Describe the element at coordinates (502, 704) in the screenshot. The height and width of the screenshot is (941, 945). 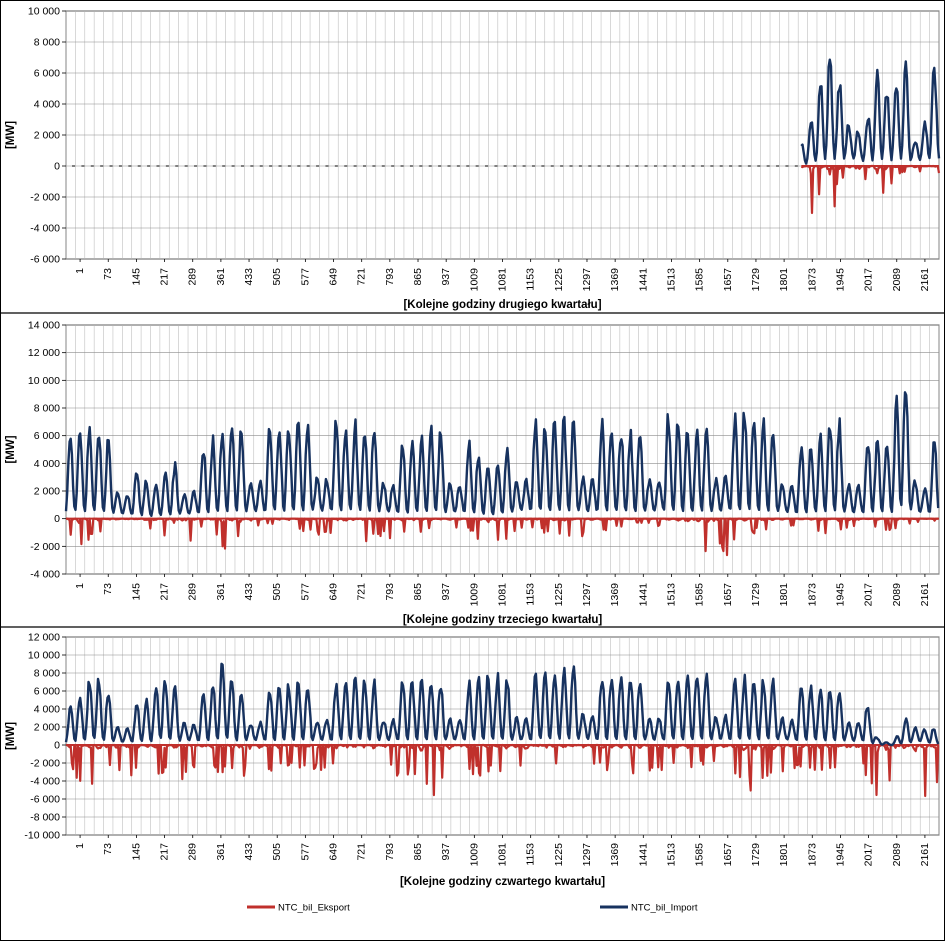
I see `series-line-import` at that location.